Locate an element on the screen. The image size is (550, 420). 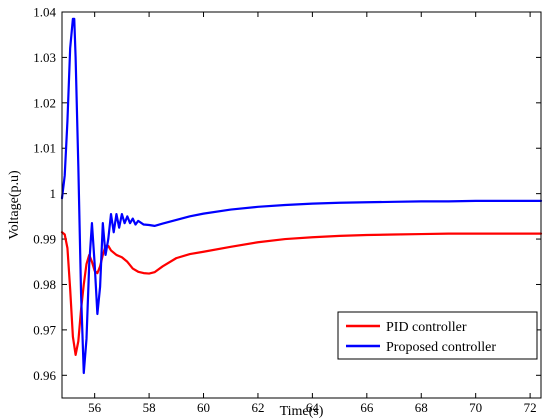
x-tick-label: 56 is located at coordinates (95, 407).